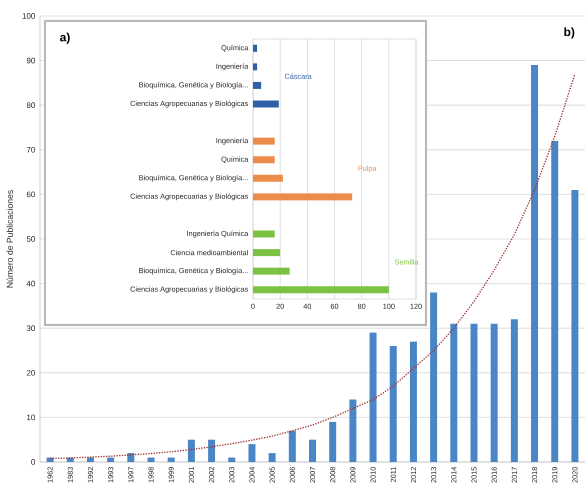  What do you see at coordinates (569, 33) in the screenshot?
I see `annotation: b)` at bounding box center [569, 33].